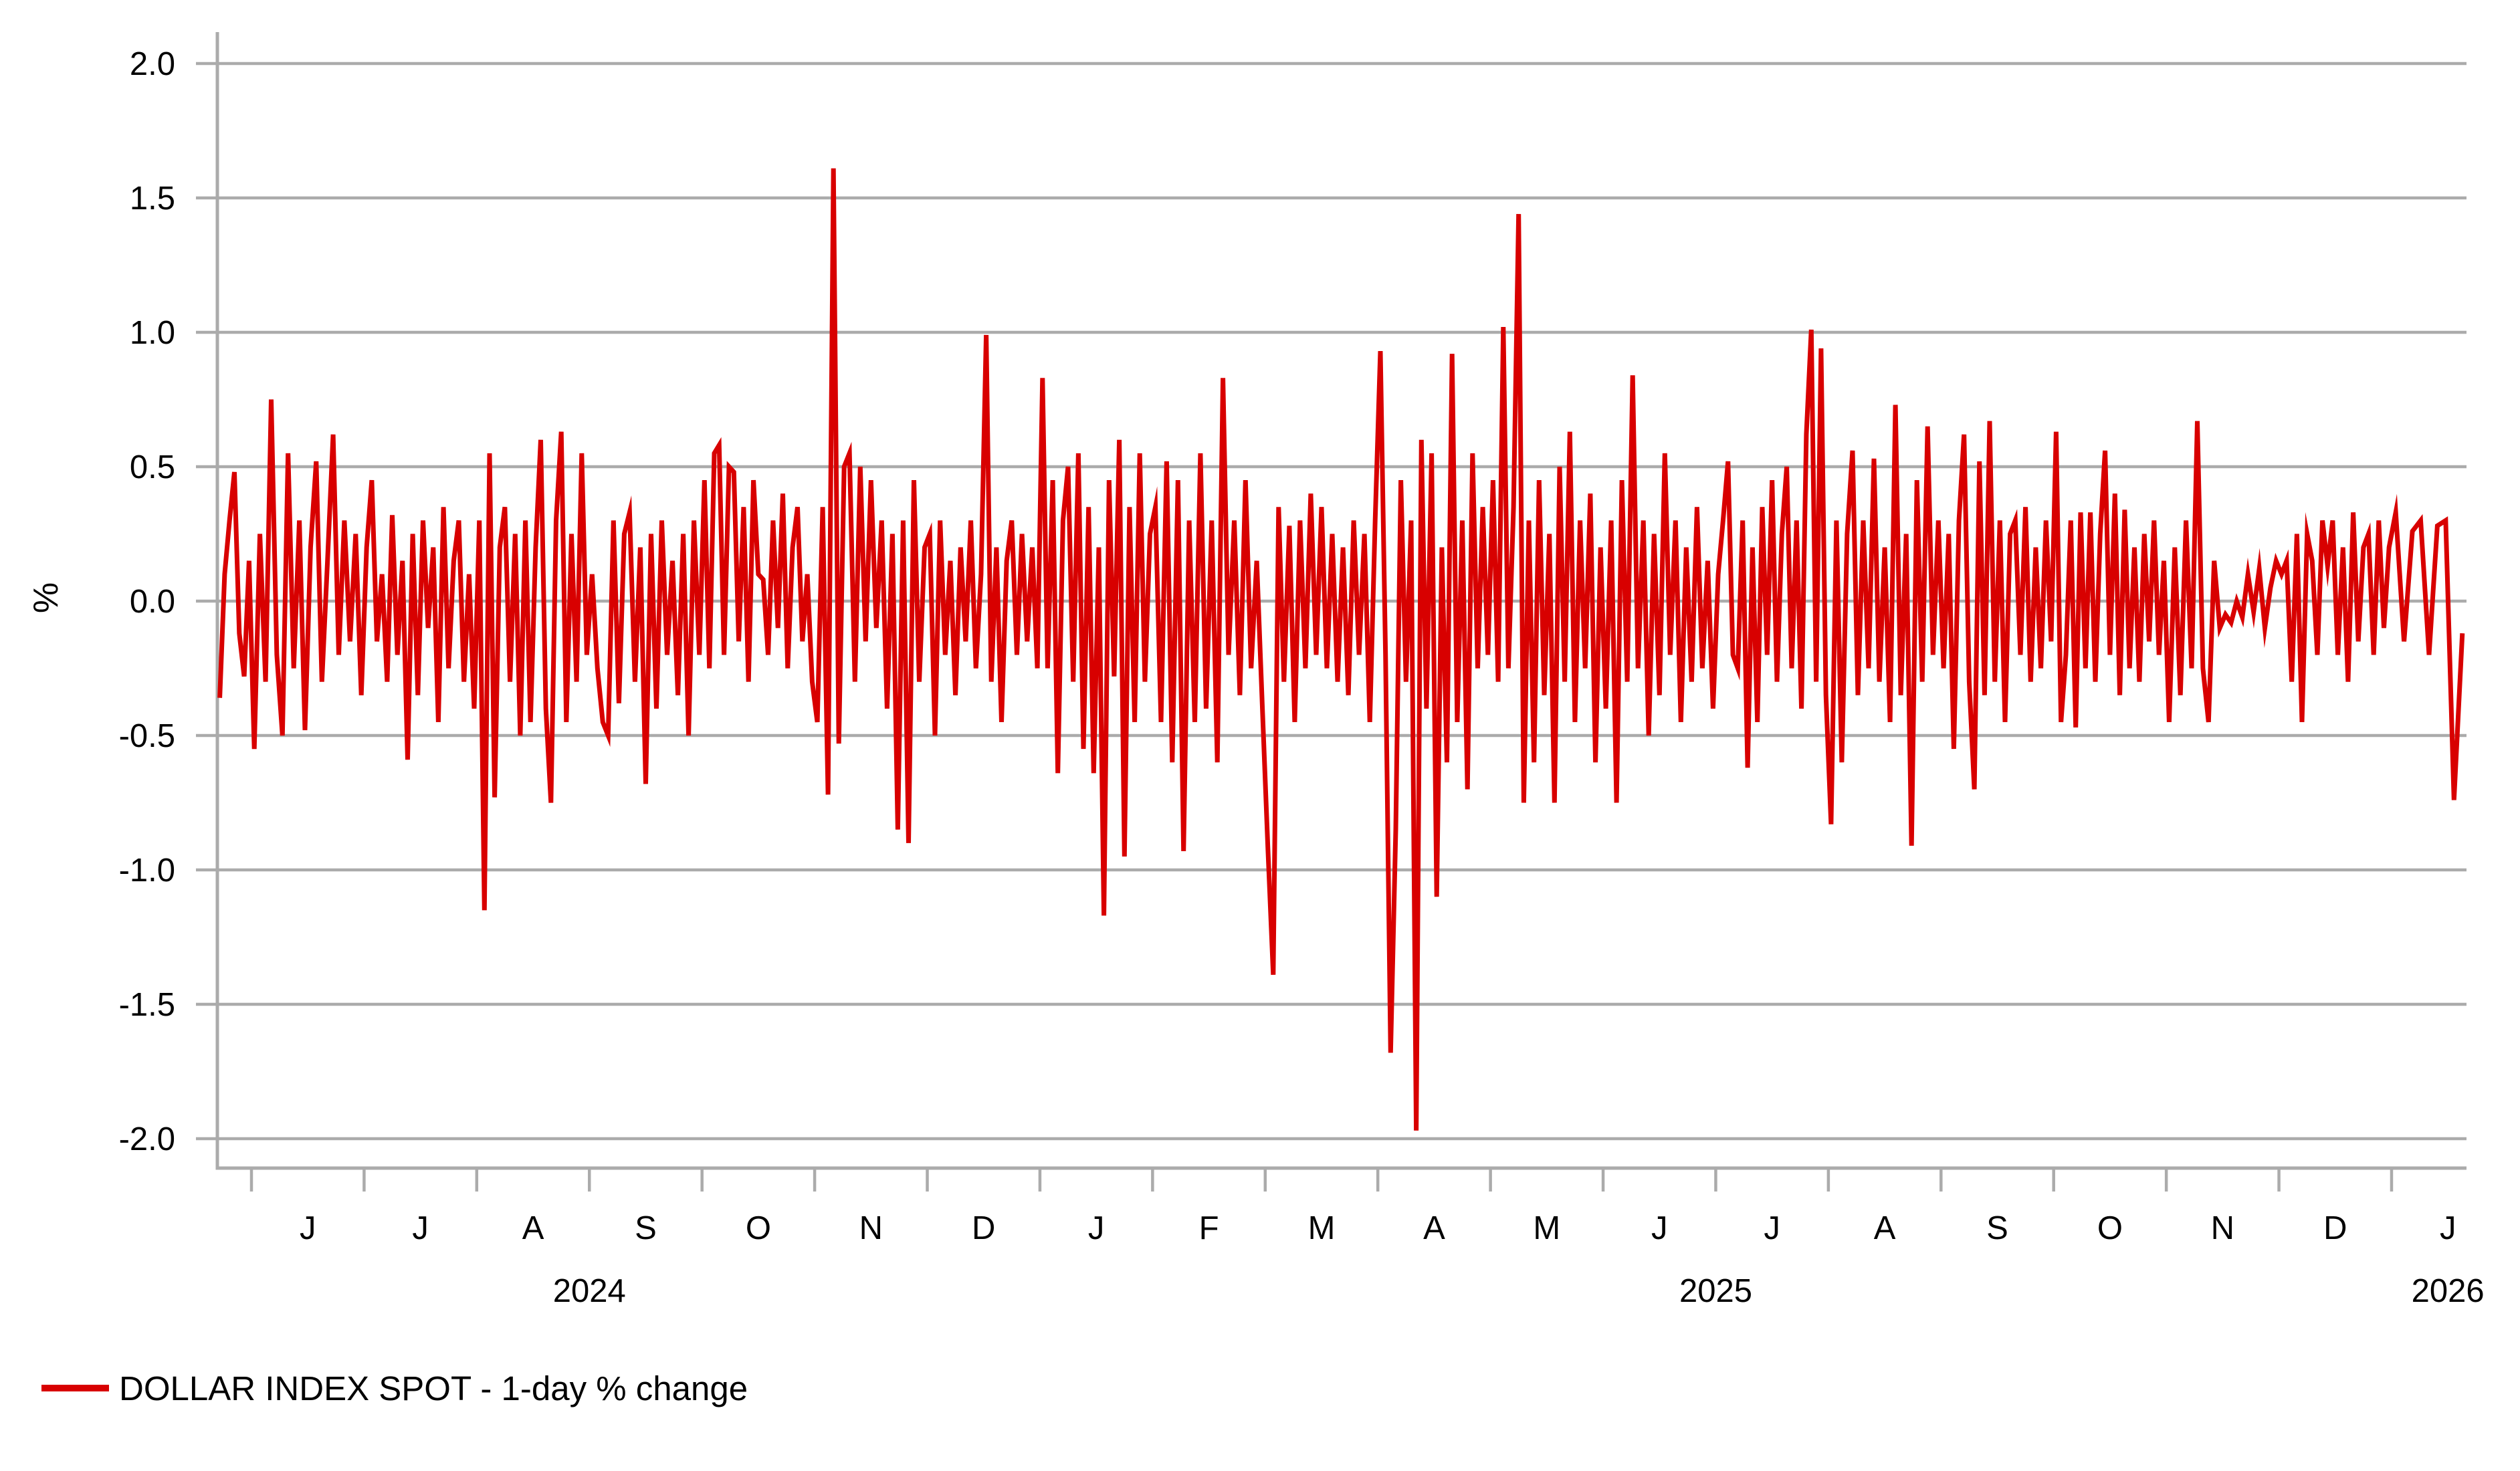 The width and height of the screenshot is (2520, 1471). Describe the element at coordinates (433, 1388) in the screenshot. I see `legend-label: DOLLAR INDEX SPOT - 1-day % change` at that location.